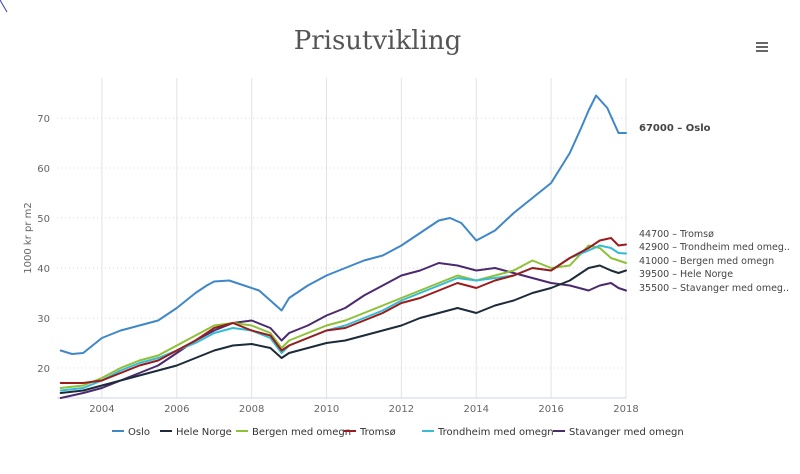 The width and height of the screenshot is (800, 474). I want to click on x-tick-label: 2012, so click(401, 409).